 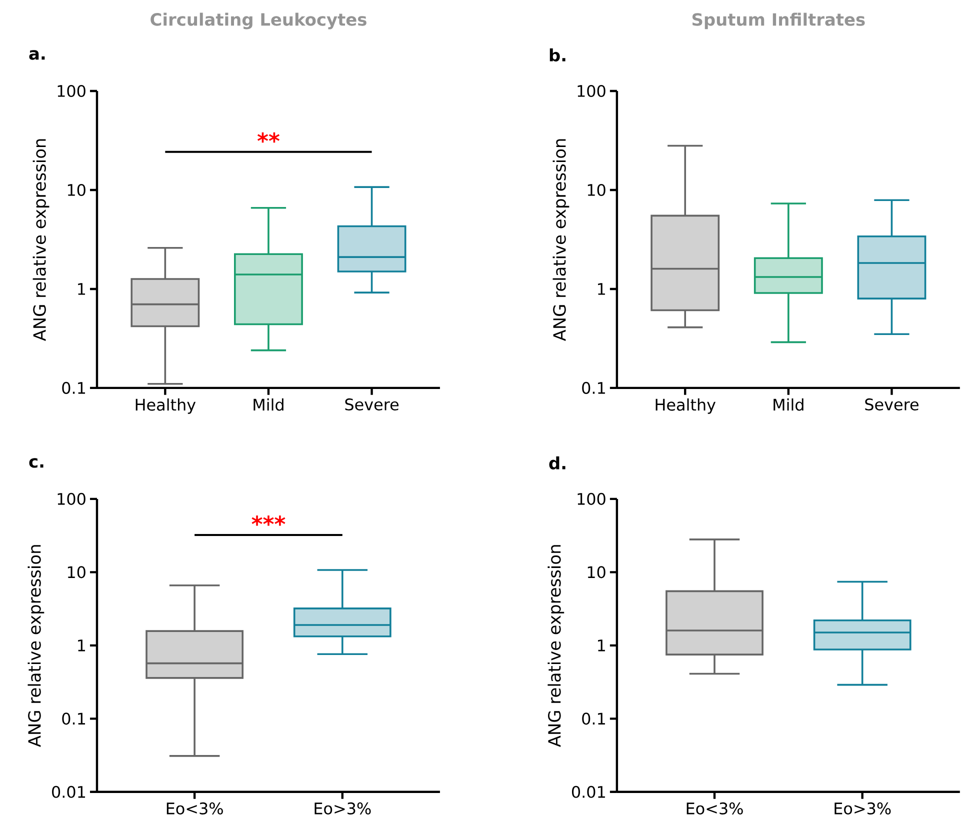 What do you see at coordinates (558, 55) in the screenshot?
I see `text: b.` at bounding box center [558, 55].